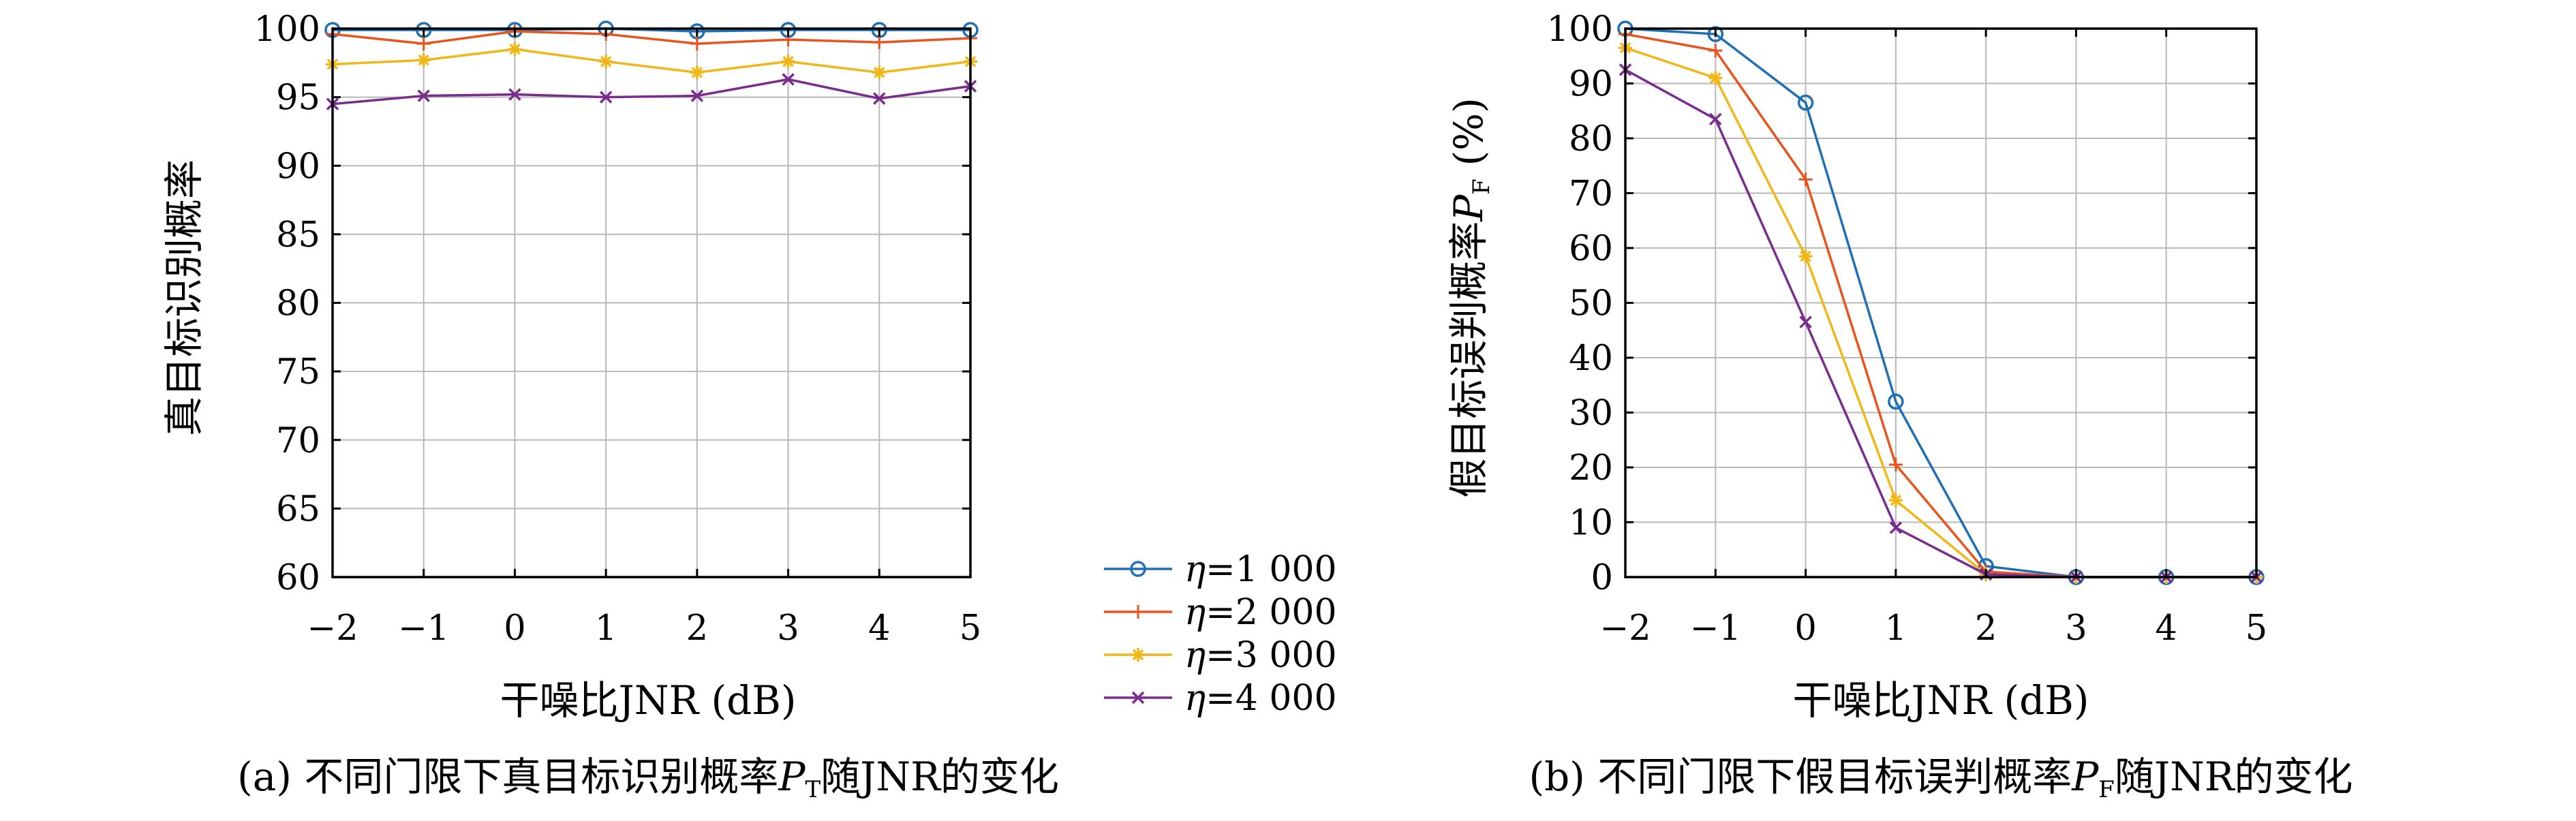 The image size is (2576, 821). Describe the element at coordinates (1940, 778) in the screenshot. I see `chart-b-caption: (b) 不同门限下假目标误判概率PF随JNR的变化` at that location.